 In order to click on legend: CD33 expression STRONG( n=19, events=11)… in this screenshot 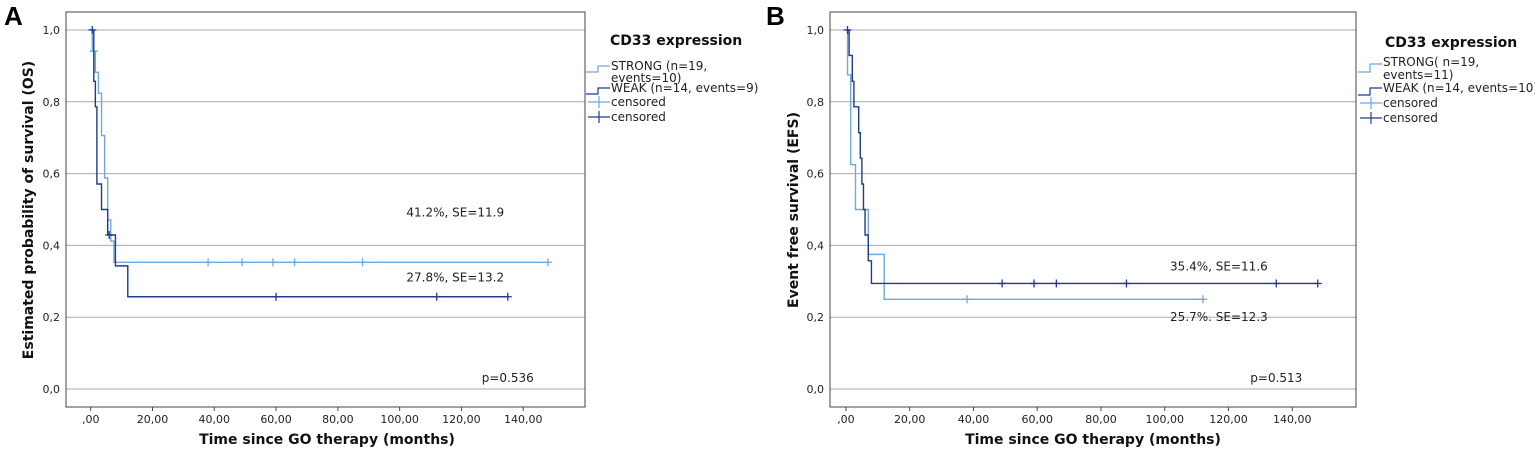, I will do `click(1446, 80)`.